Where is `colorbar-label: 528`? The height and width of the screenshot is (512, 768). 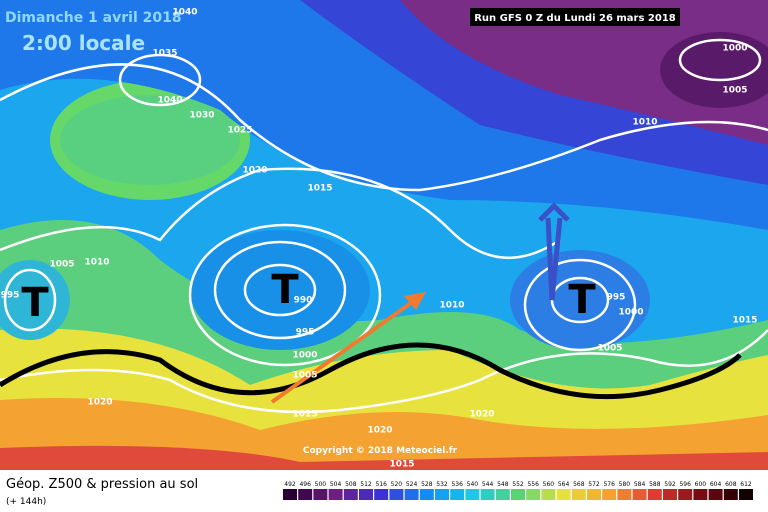
colorbar-label: 528 is located at coordinates (427, 484).